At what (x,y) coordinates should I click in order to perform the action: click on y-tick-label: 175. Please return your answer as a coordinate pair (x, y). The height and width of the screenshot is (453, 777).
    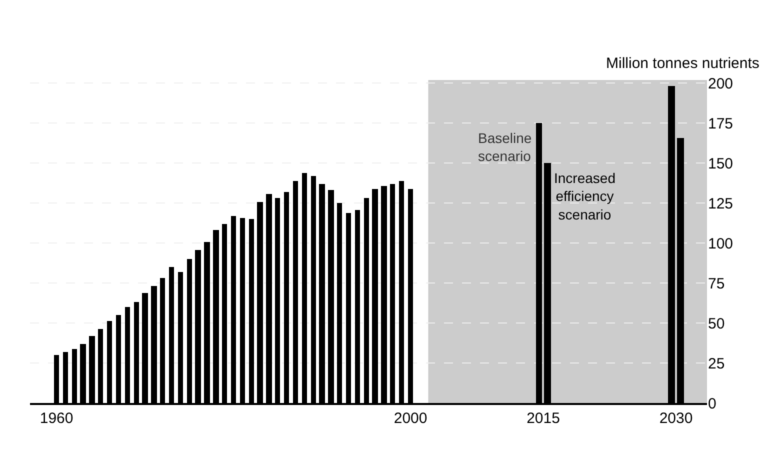
    Looking at the image, I should click on (721, 123).